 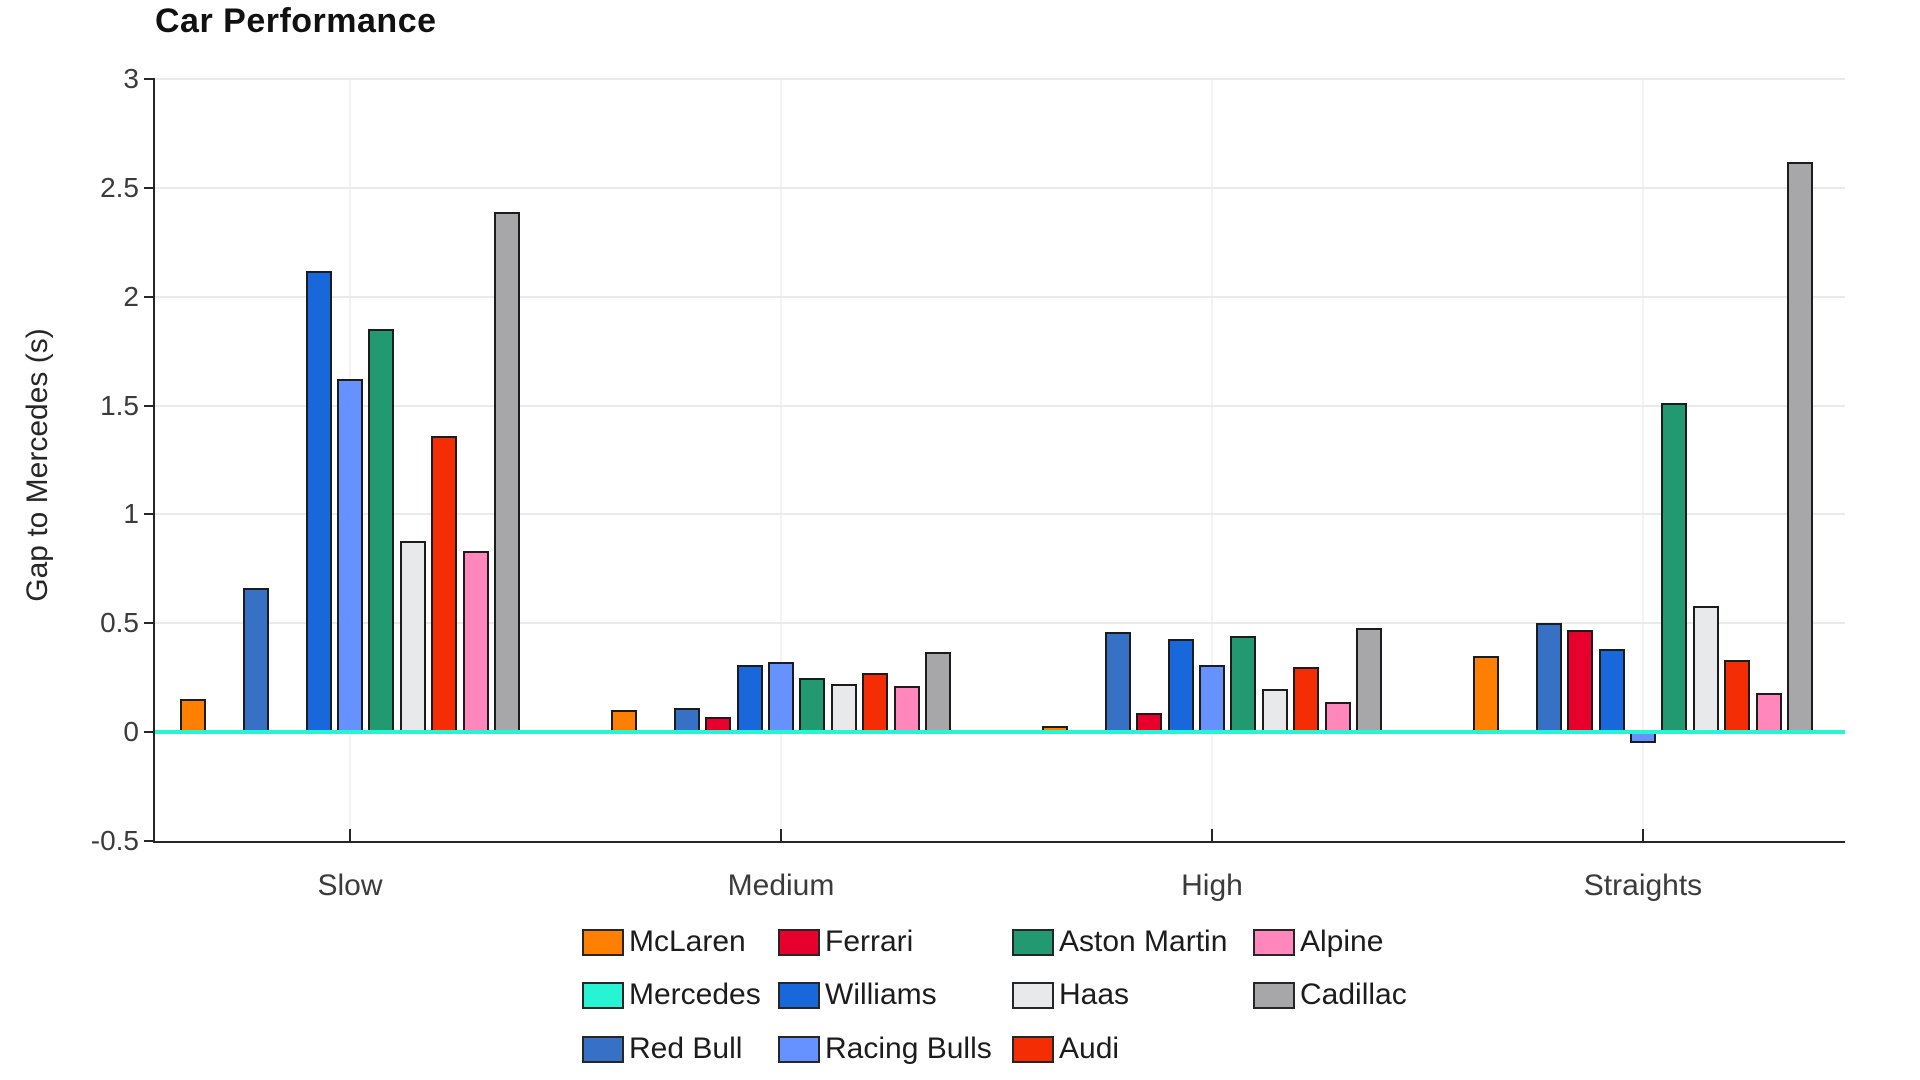 I want to click on bar-williams-straights, so click(x=1611, y=691).